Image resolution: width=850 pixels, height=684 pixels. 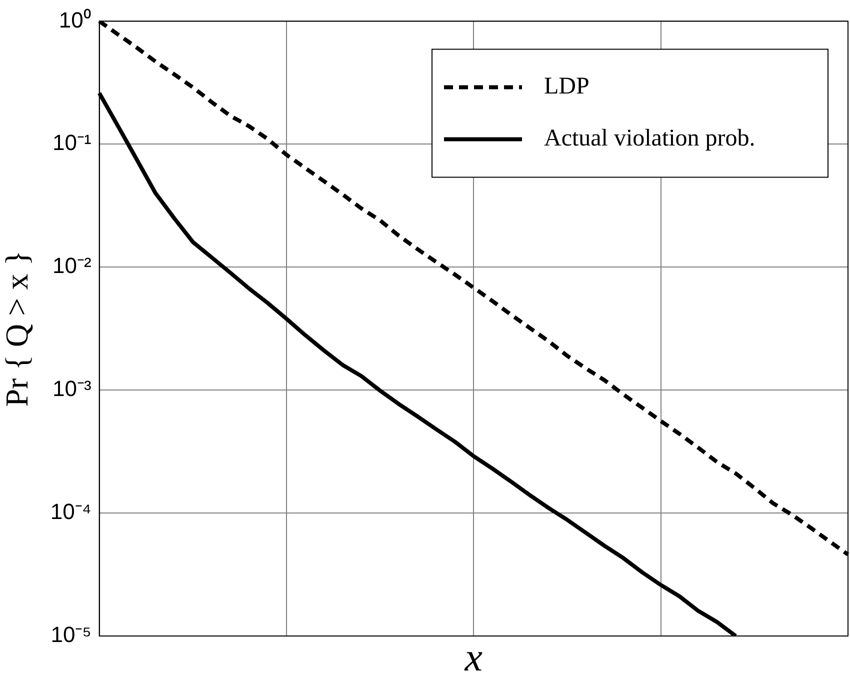 I want to click on y-tick-label: 10⁻⁴, so click(x=71, y=511).